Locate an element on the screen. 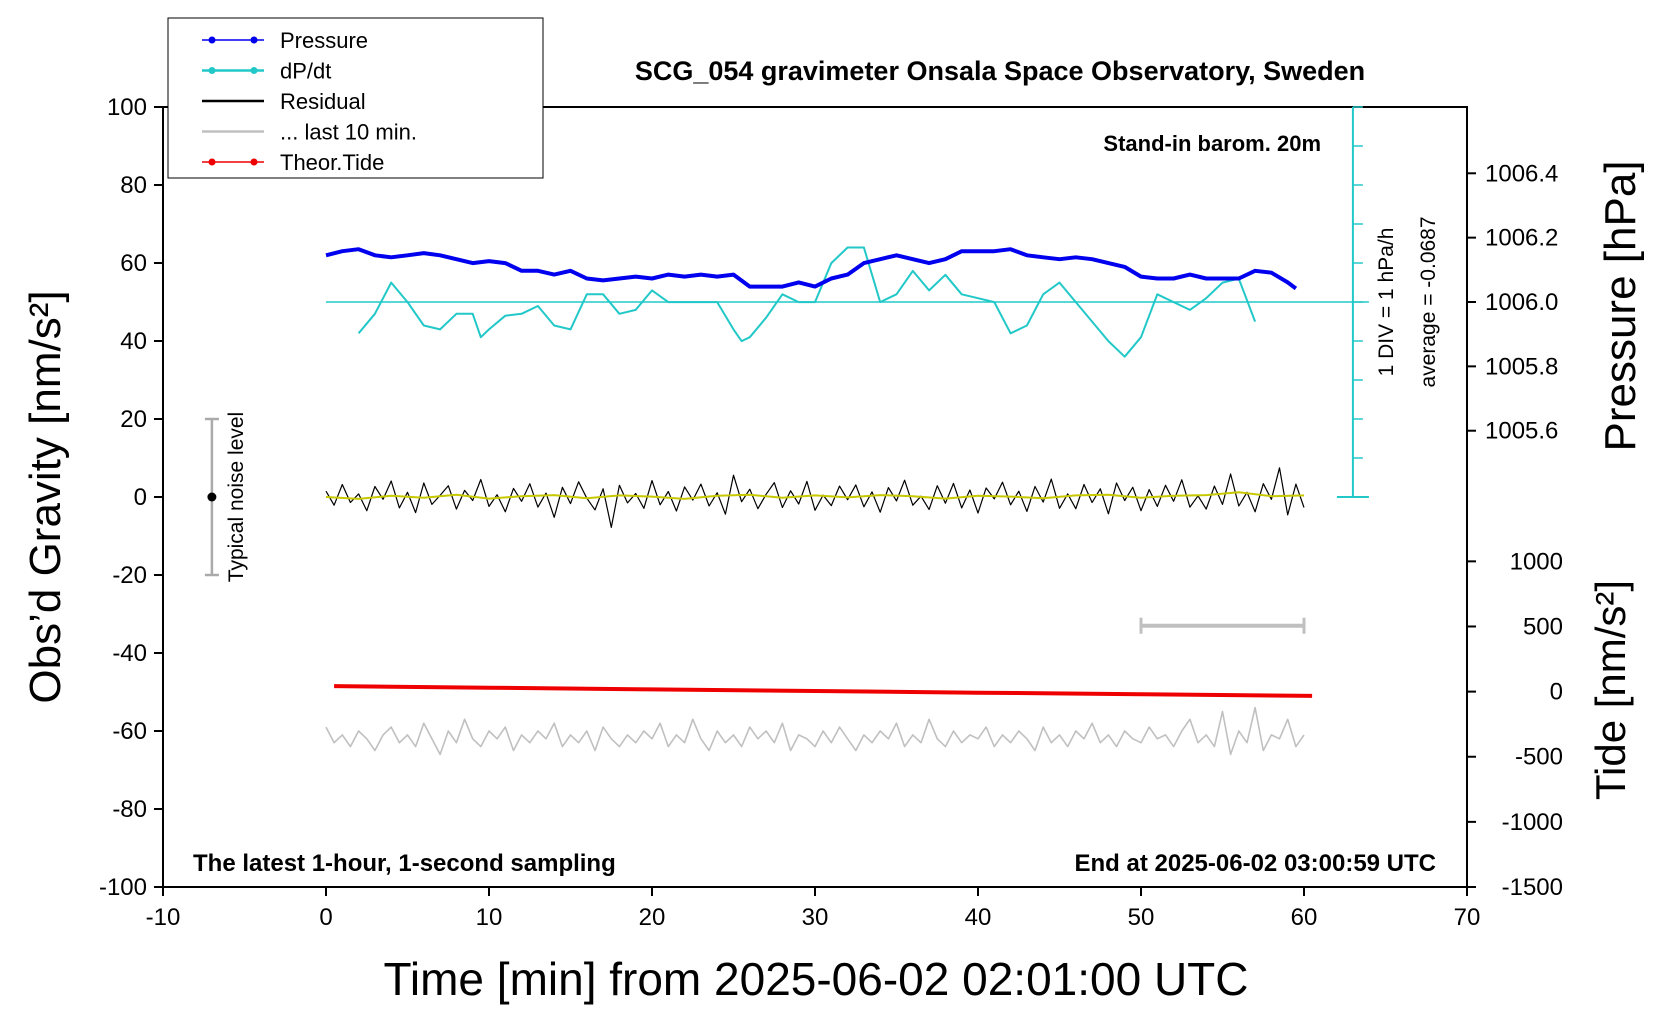  y-tick-label: -40 is located at coordinates (129, 653).